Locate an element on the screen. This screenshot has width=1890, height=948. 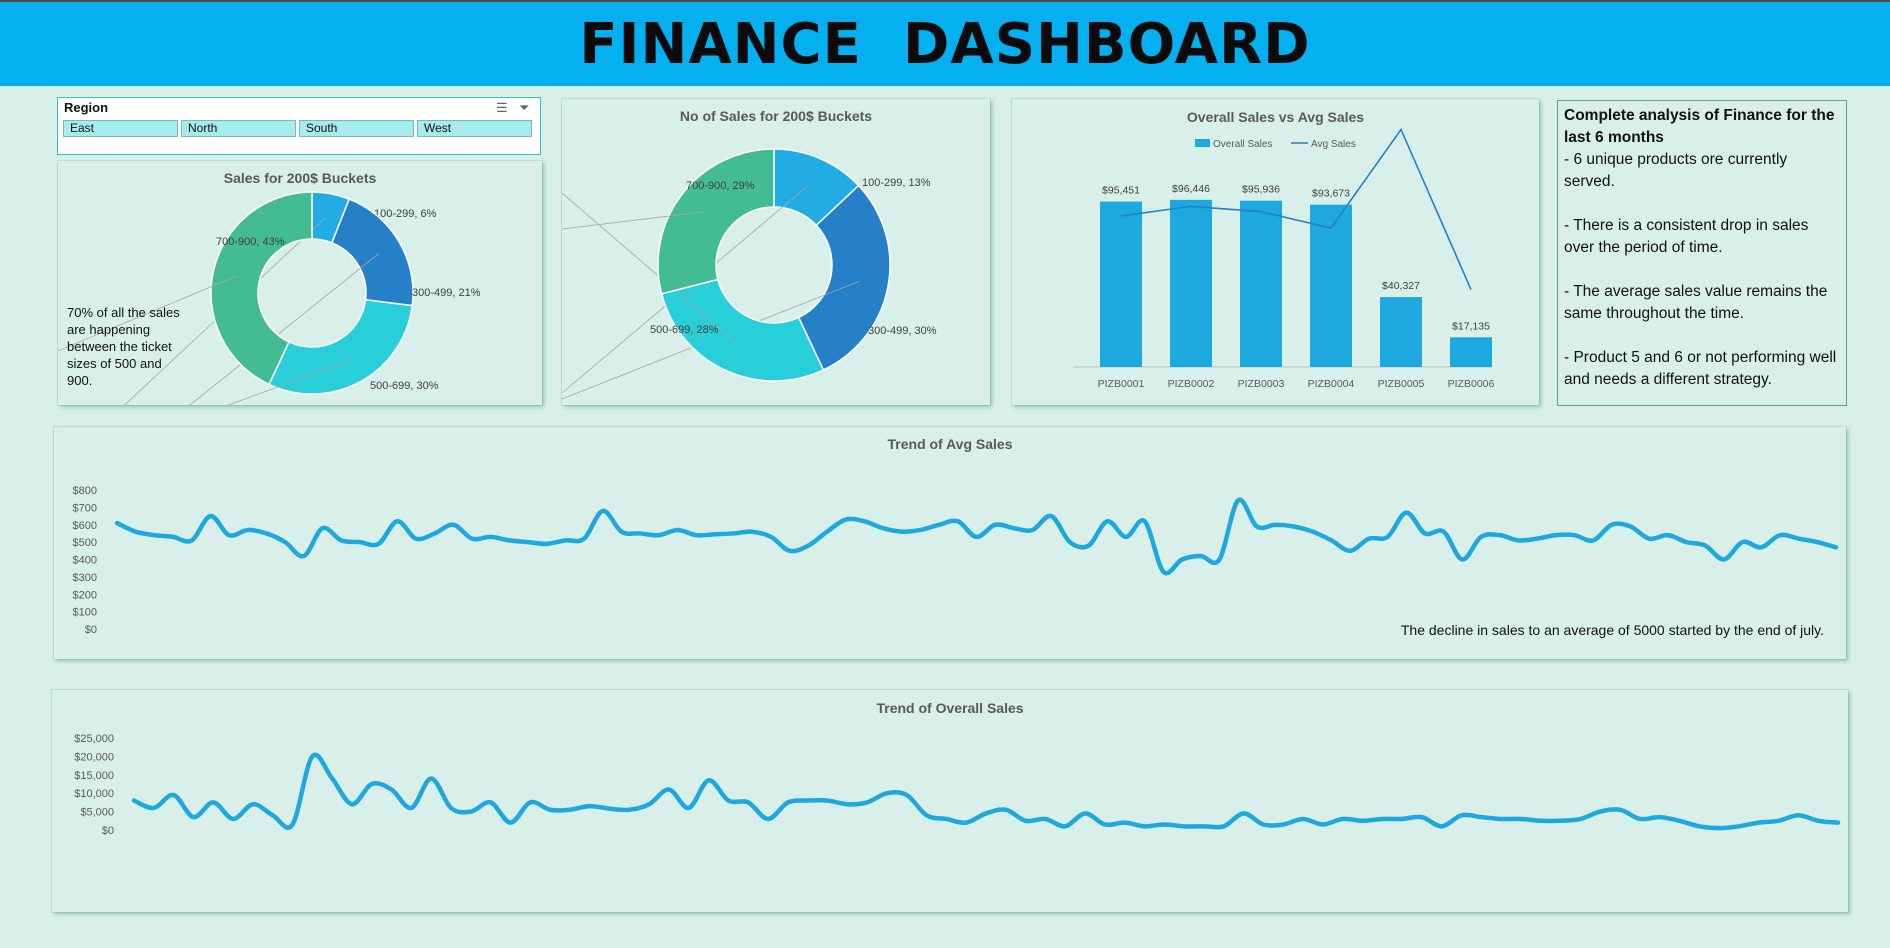
legend-overall-sales-swatch is located at coordinates (1202, 143).